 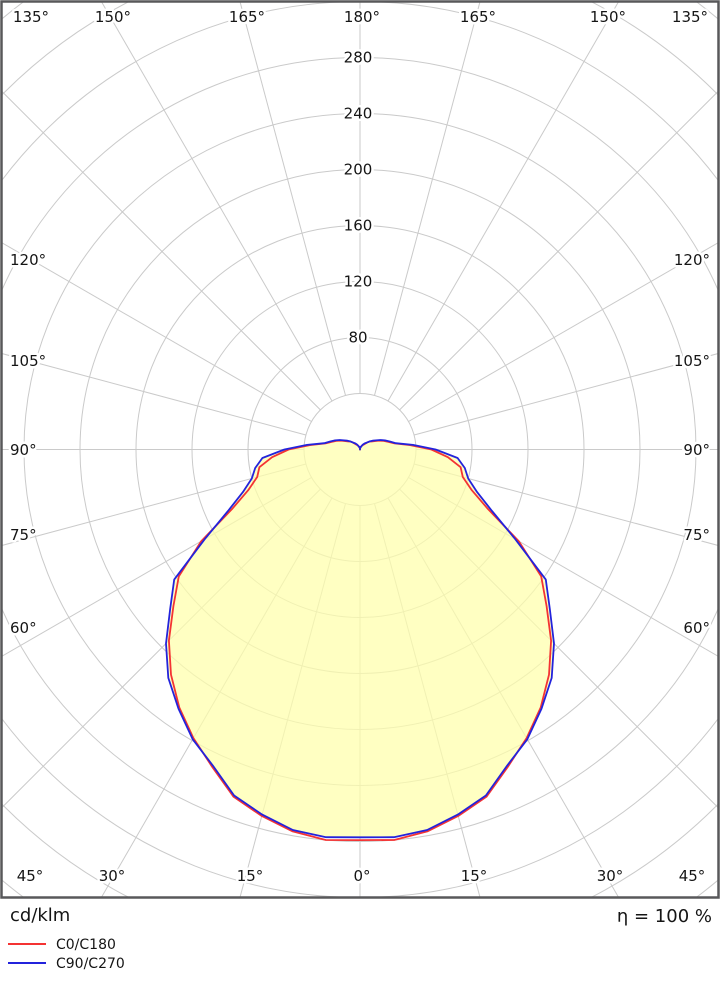 What do you see at coordinates (66, 954) in the screenshot?
I see `legend: C0/C180 C90/C270` at bounding box center [66, 954].